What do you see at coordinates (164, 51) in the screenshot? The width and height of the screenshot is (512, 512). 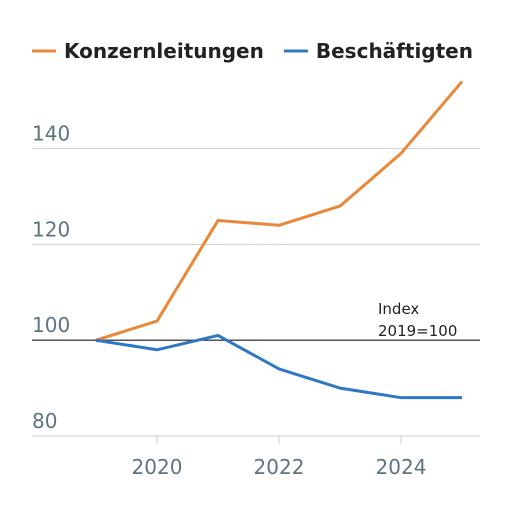 I see `legend-label: Konzernleitungen` at bounding box center [164, 51].